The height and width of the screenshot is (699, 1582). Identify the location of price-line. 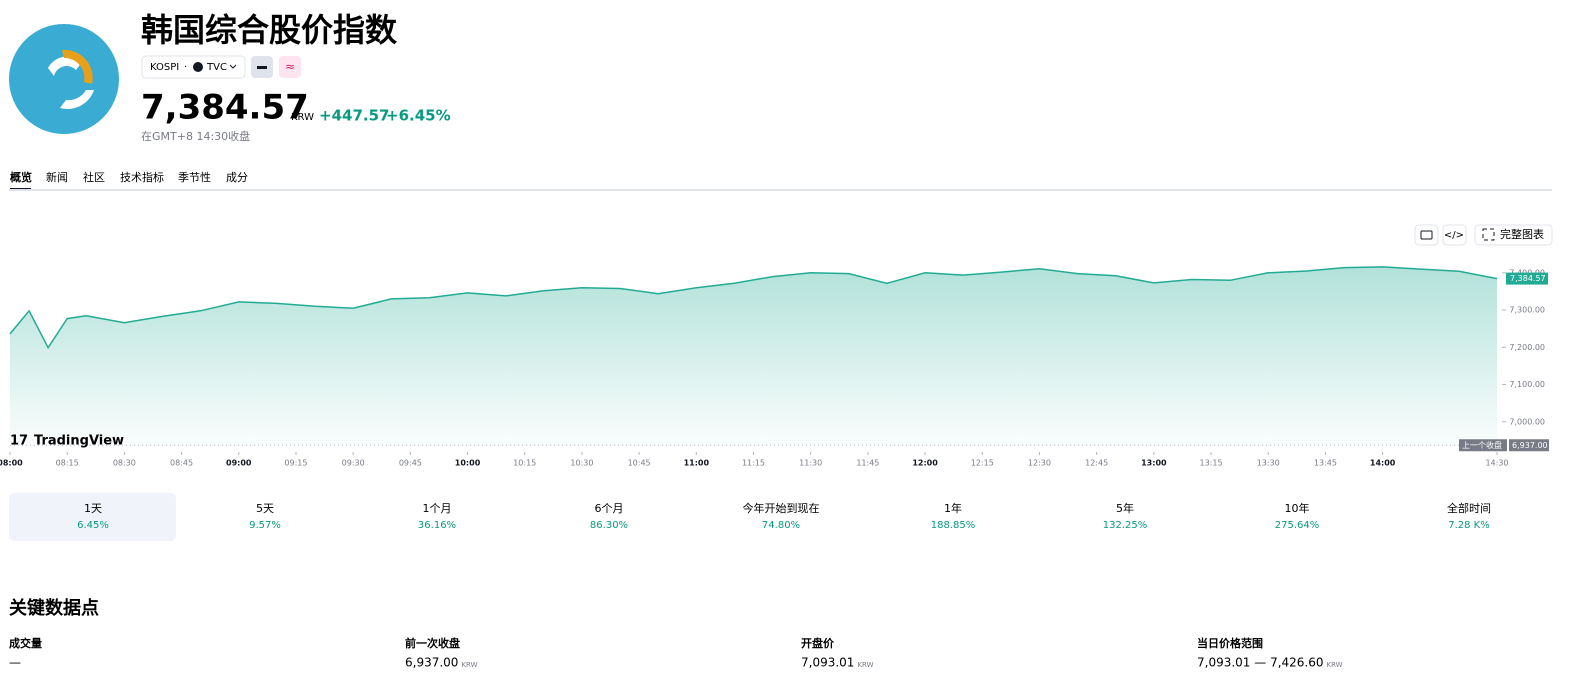
(753, 308).